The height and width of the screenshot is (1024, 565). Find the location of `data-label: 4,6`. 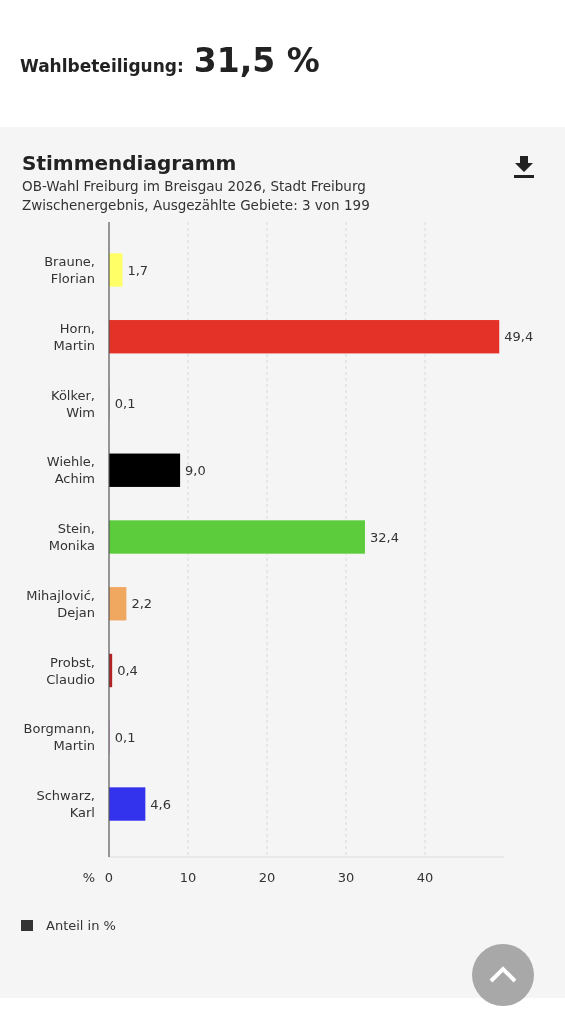

data-label: 4,6 is located at coordinates (161, 804).